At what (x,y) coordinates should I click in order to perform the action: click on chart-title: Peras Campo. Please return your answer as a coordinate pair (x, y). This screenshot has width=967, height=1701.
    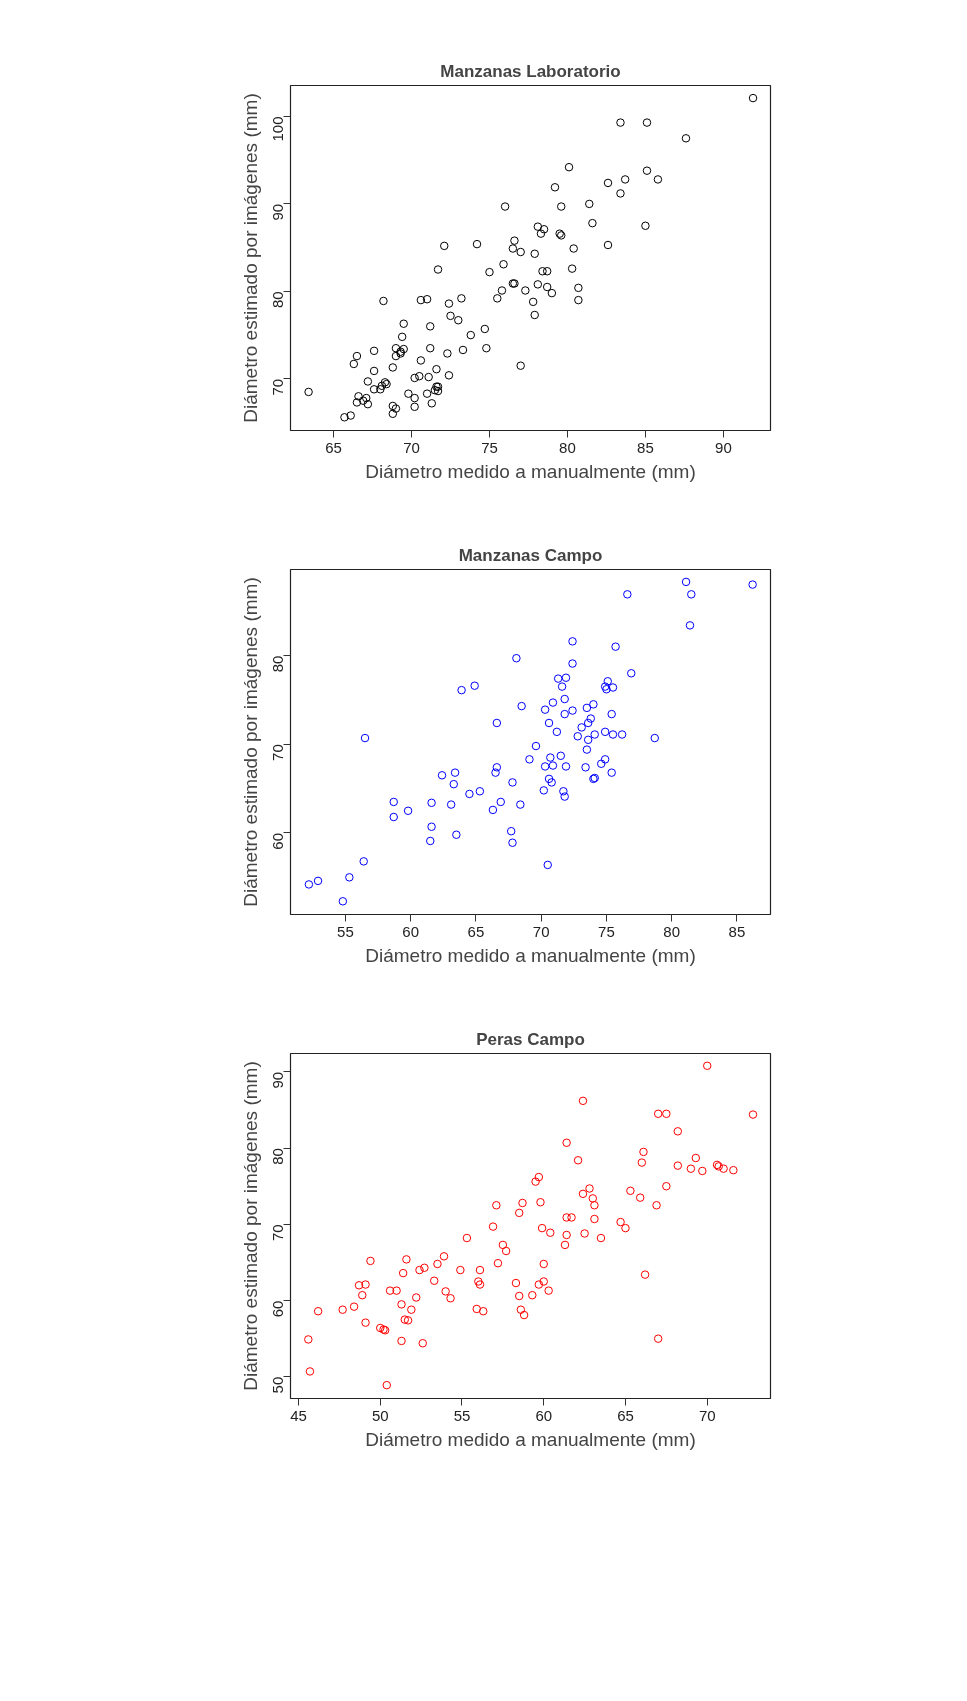
    Looking at the image, I should click on (530, 1039).